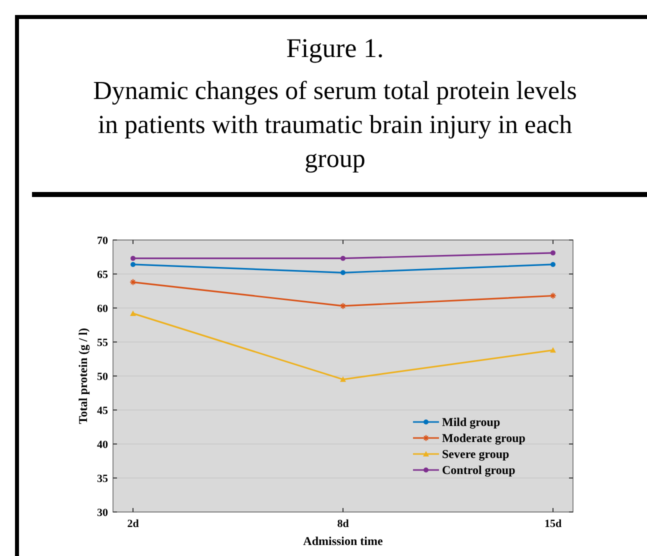  Describe the element at coordinates (102, 512) in the screenshot. I see `y-tick-label: 30` at that location.